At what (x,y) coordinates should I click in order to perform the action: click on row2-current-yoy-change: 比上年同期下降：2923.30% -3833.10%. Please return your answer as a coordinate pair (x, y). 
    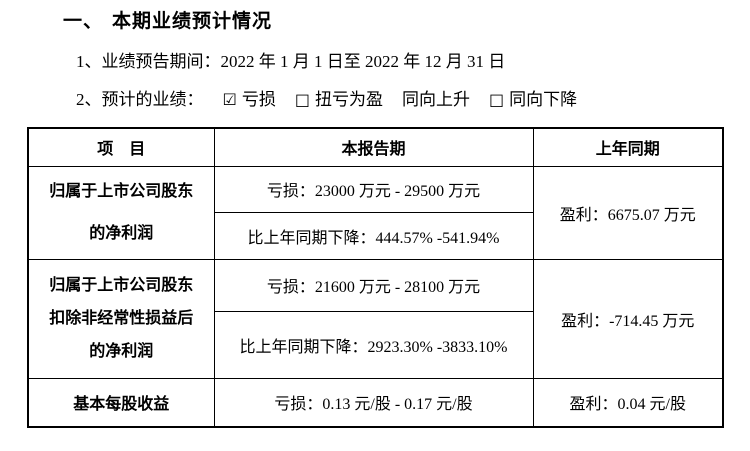
    Looking at the image, I should click on (373, 344).